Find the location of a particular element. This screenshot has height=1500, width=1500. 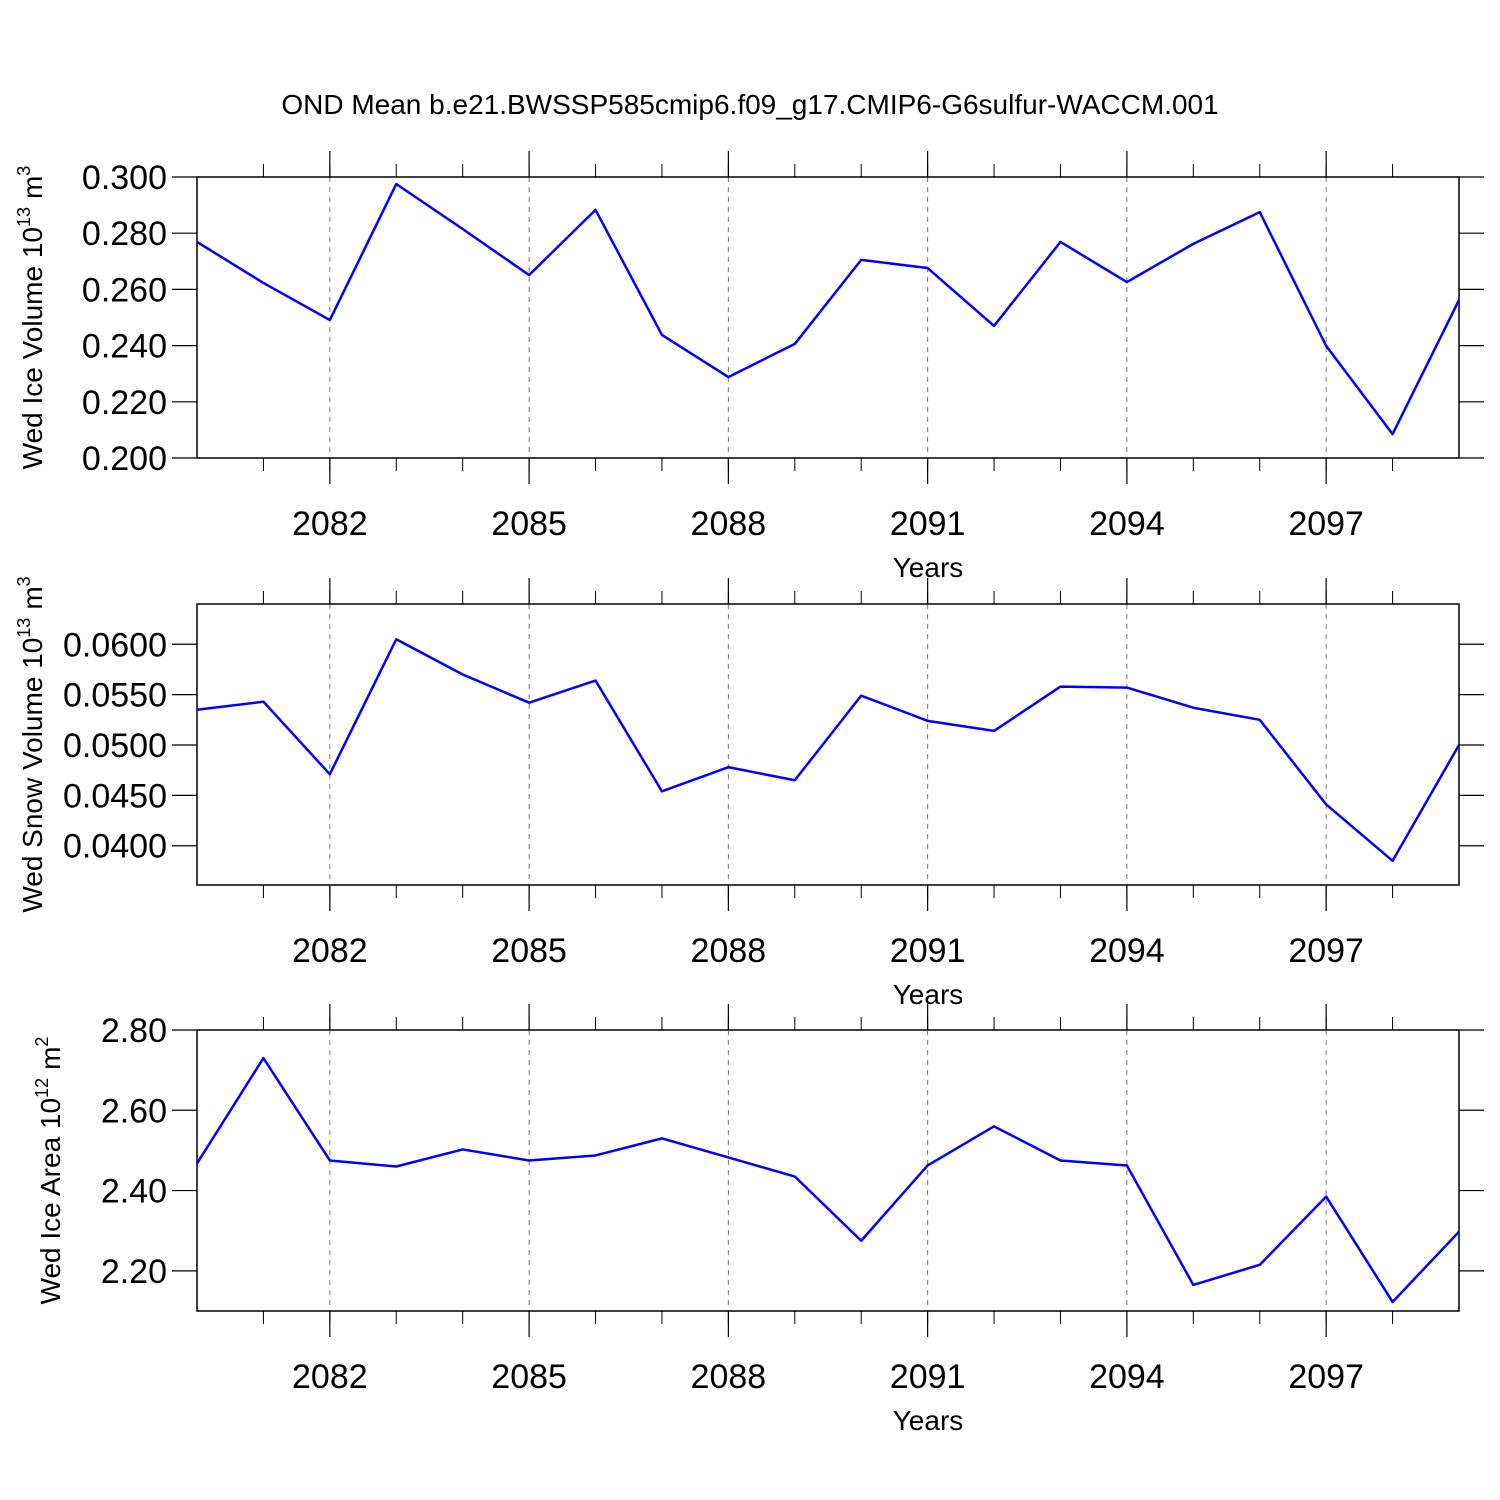

y-tick-label: 0.300 is located at coordinates (124, 178).